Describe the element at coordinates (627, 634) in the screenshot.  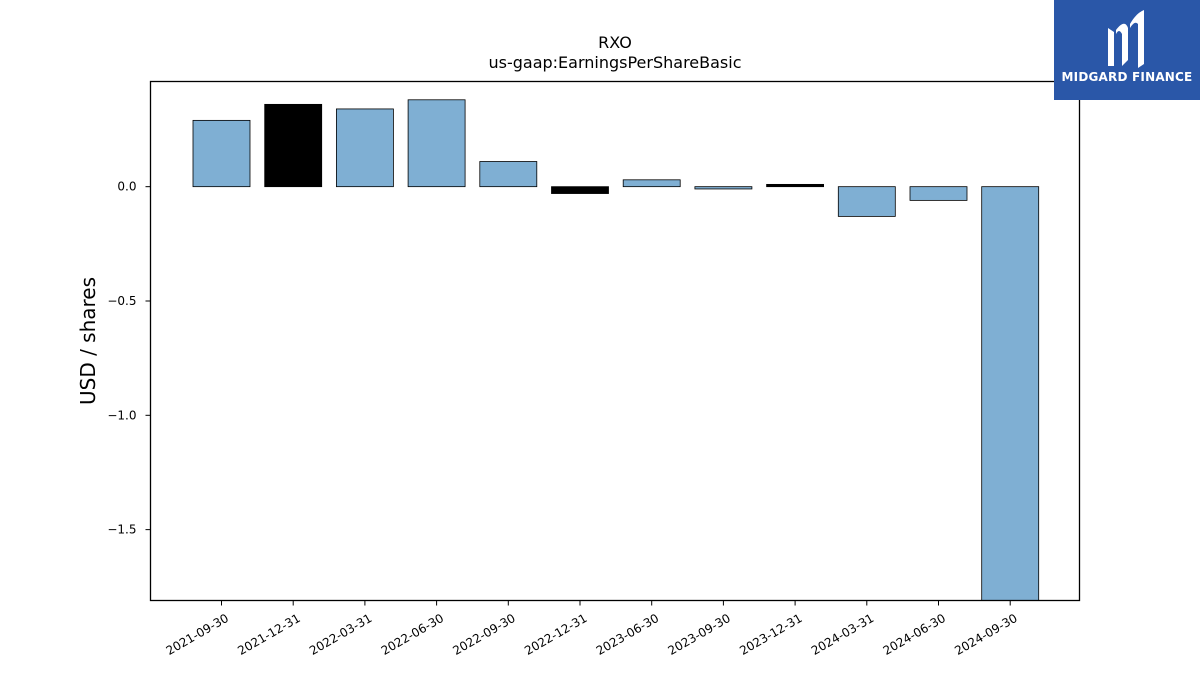
I see `x-tick-label: 2023-06-30` at that location.